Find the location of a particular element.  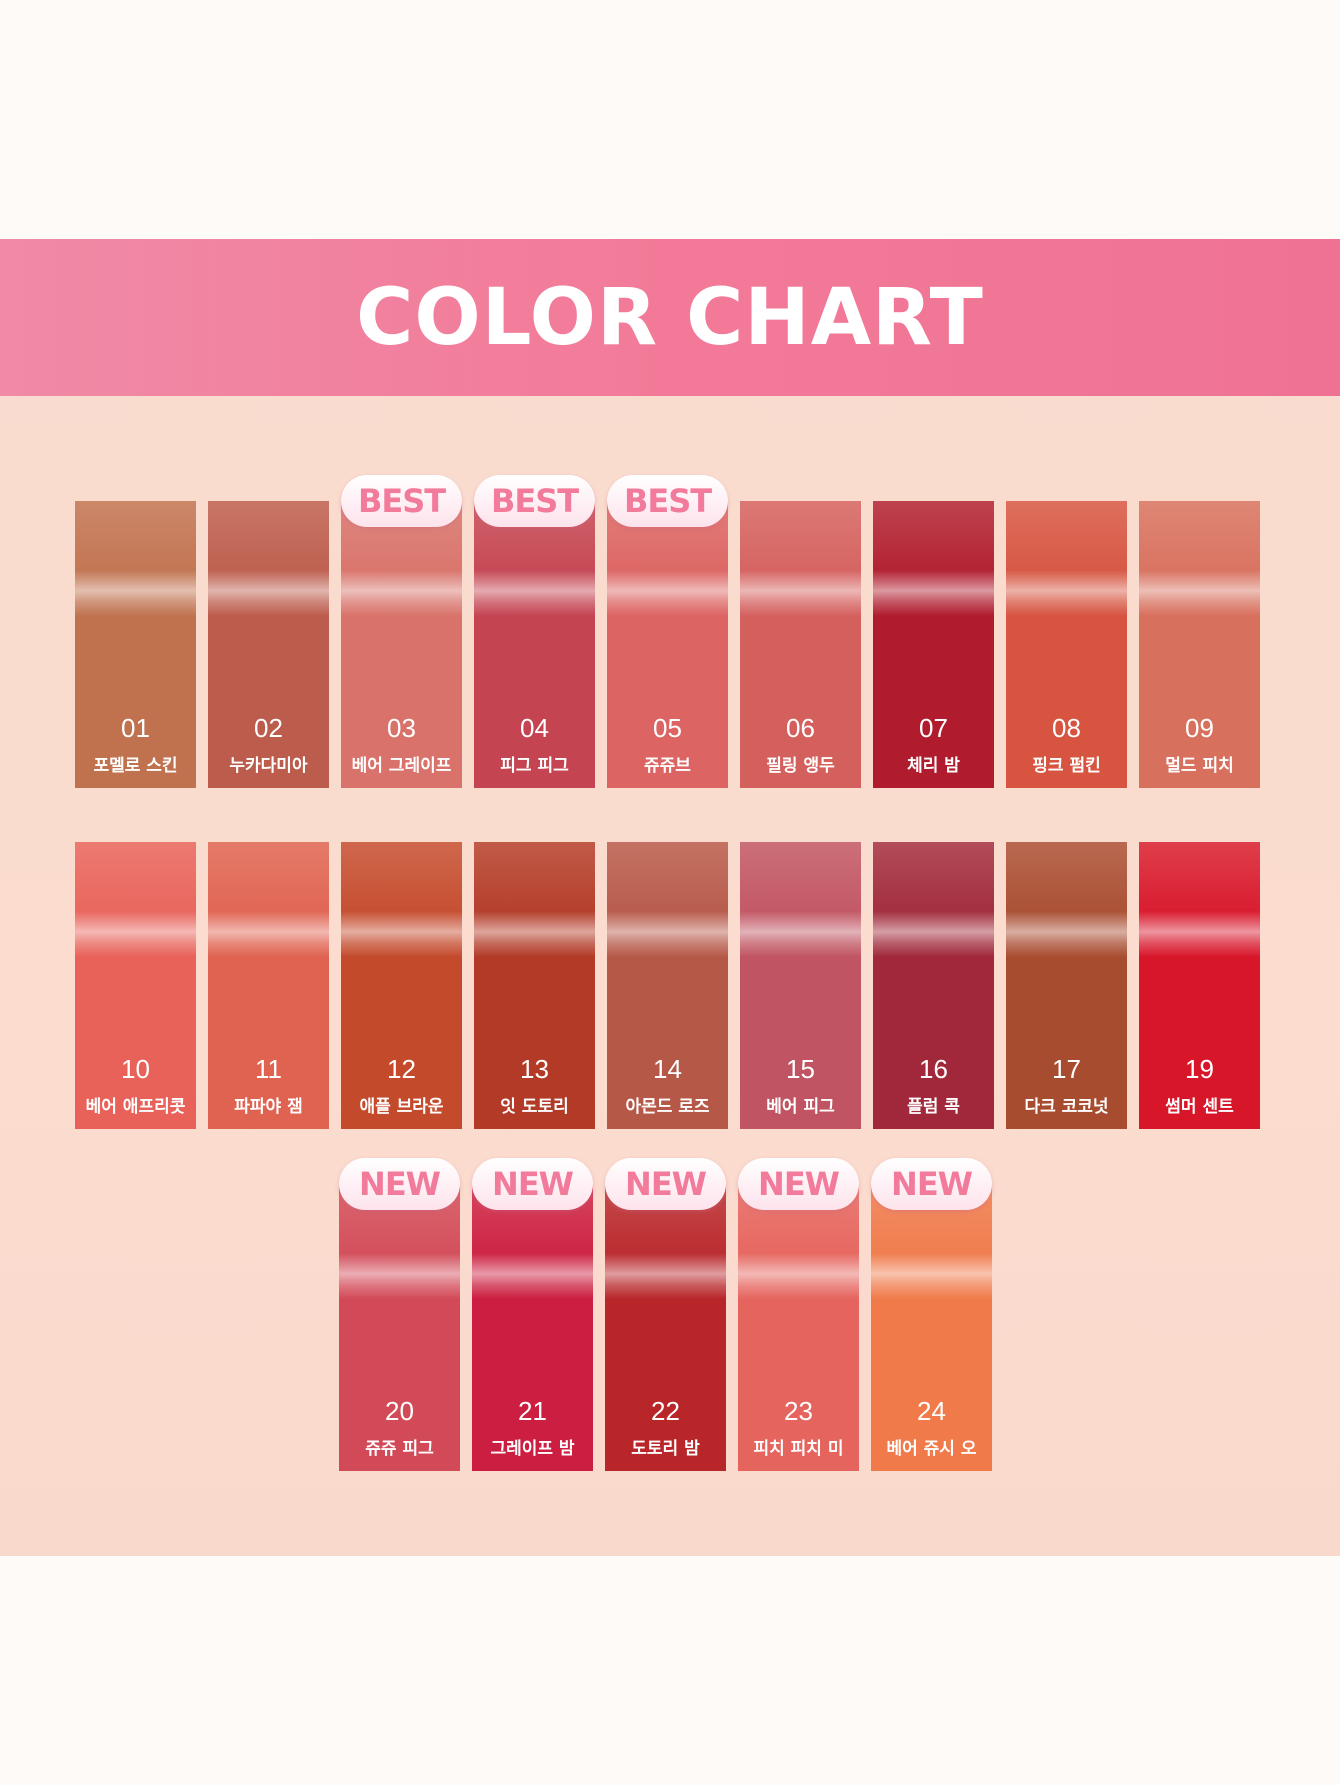

shade-name: 체리 밤 is located at coordinates (933, 766).